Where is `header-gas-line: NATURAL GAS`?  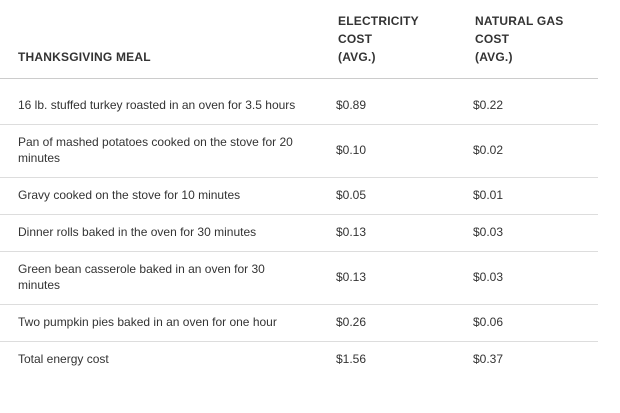
header-gas-line: NATURAL GAS is located at coordinates (519, 20).